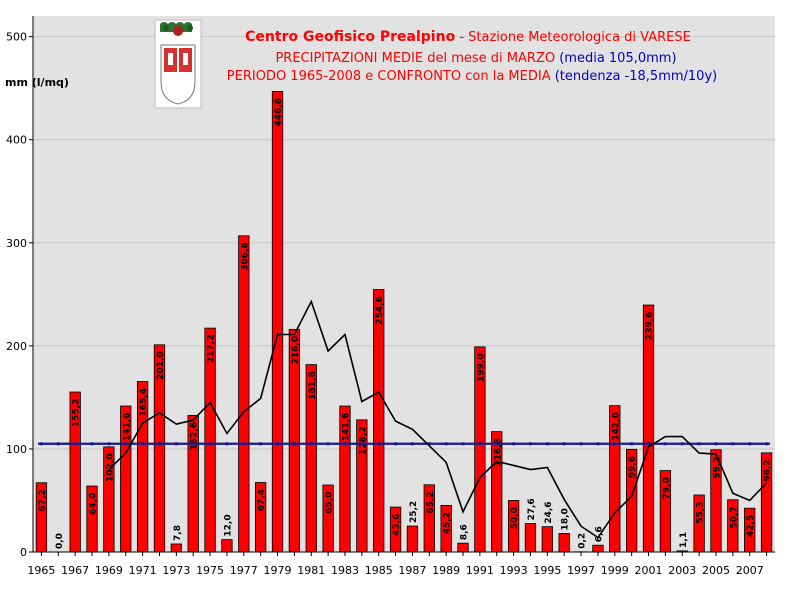 The image size is (790, 600). Describe the element at coordinates (143, 570) in the screenshot. I see `x-tick-label: 1971` at that location.